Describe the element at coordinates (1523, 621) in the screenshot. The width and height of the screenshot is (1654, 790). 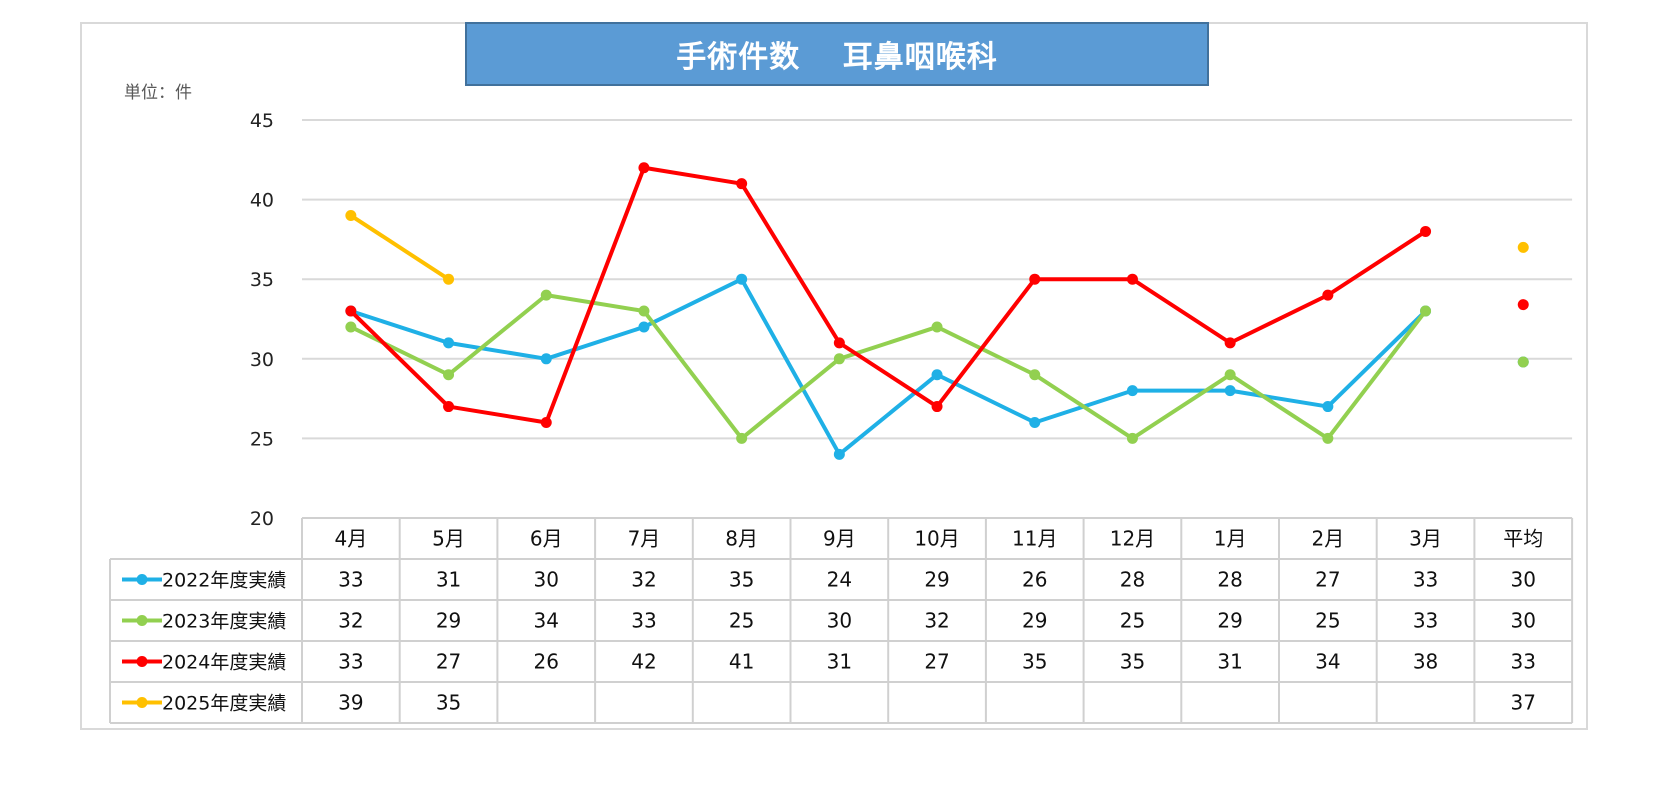
I see `table-cell-average: 30` at that location.